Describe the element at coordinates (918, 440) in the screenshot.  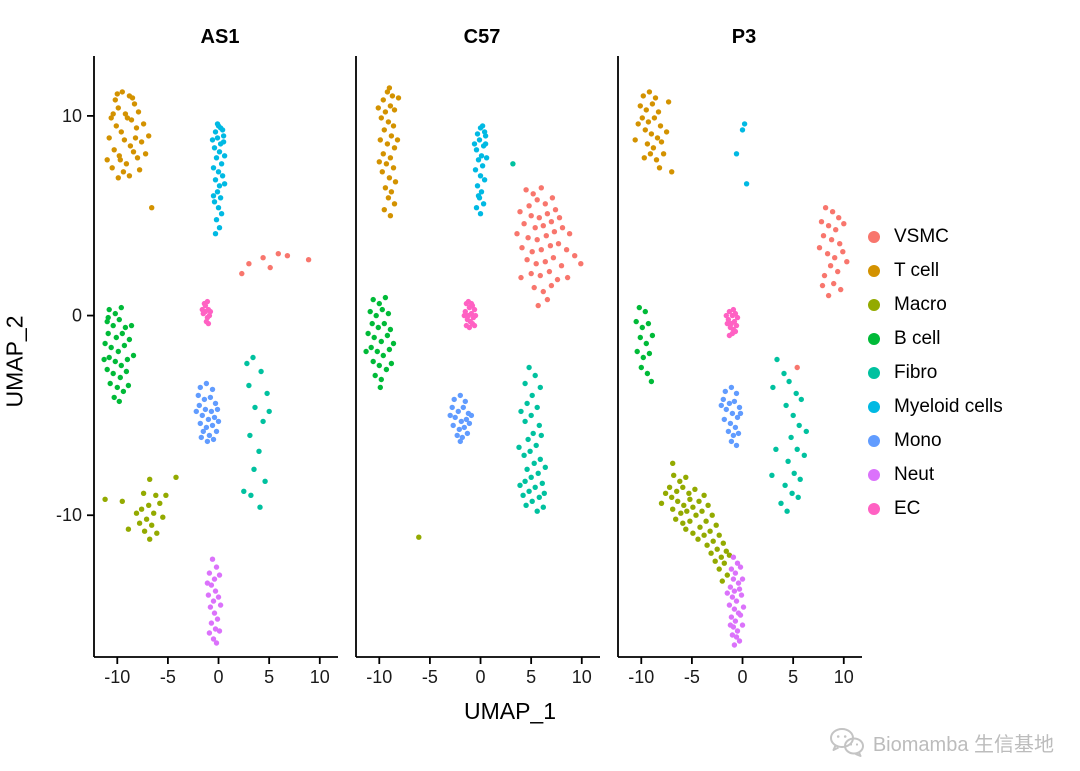
I see `legend-label: Mono` at that location.